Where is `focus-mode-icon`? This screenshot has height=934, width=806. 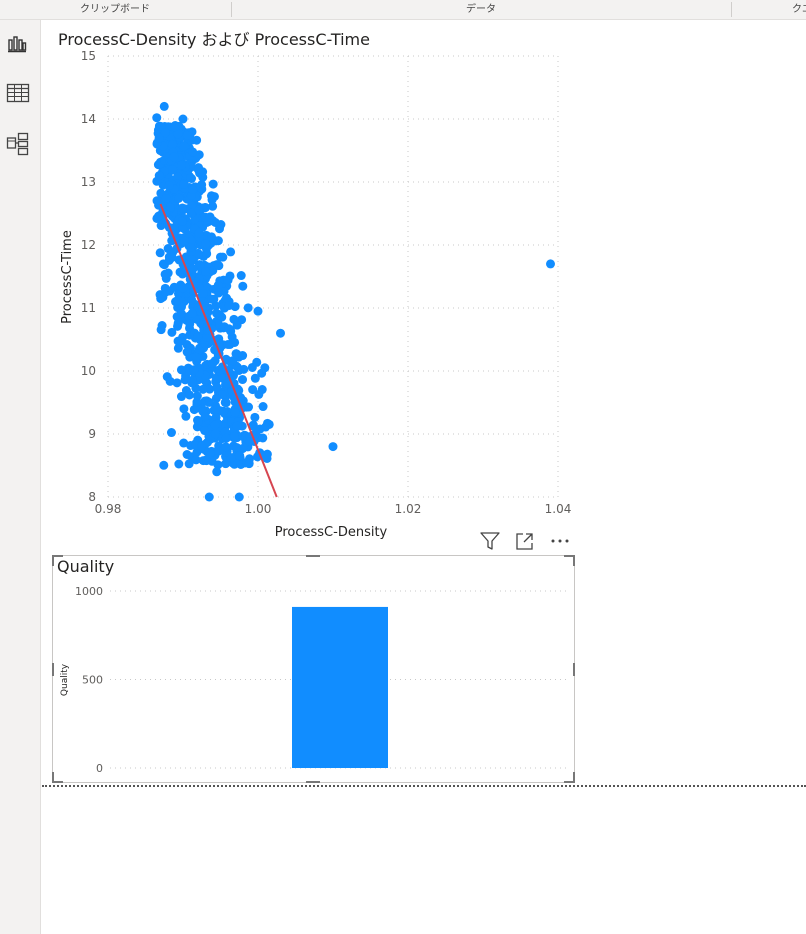
focus-mode-icon is located at coordinates (525, 541).